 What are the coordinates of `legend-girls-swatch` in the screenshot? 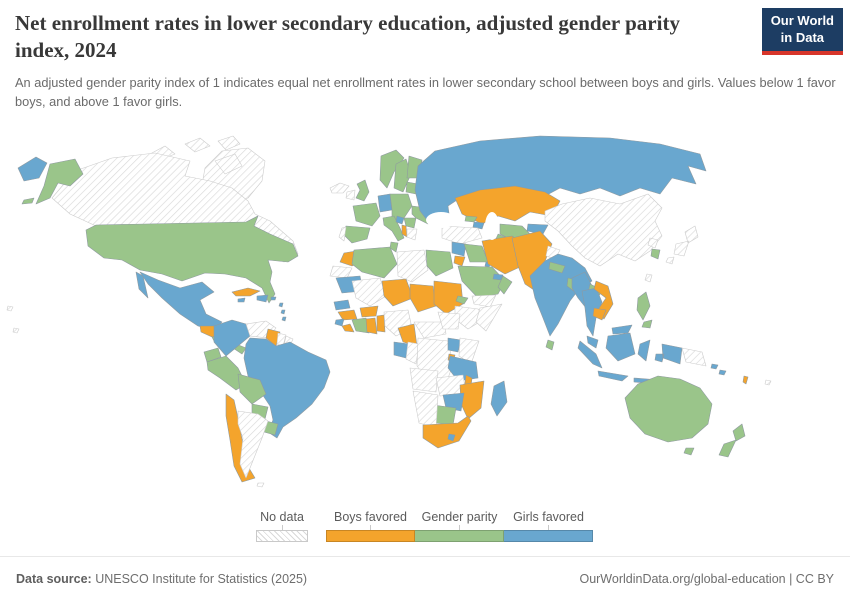 It's located at (548, 536).